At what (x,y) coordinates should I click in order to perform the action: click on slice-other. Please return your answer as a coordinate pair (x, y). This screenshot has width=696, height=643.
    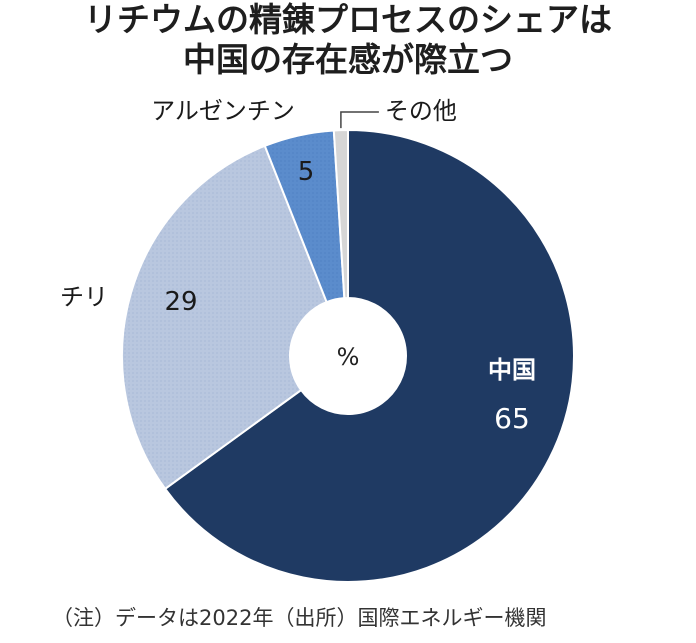
    Looking at the image, I should click on (340, 214).